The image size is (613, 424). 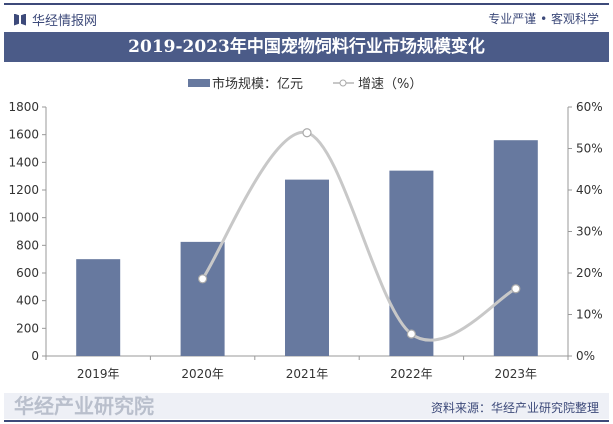 What do you see at coordinates (307, 267) in the screenshot?
I see `bar-2021年` at bounding box center [307, 267].